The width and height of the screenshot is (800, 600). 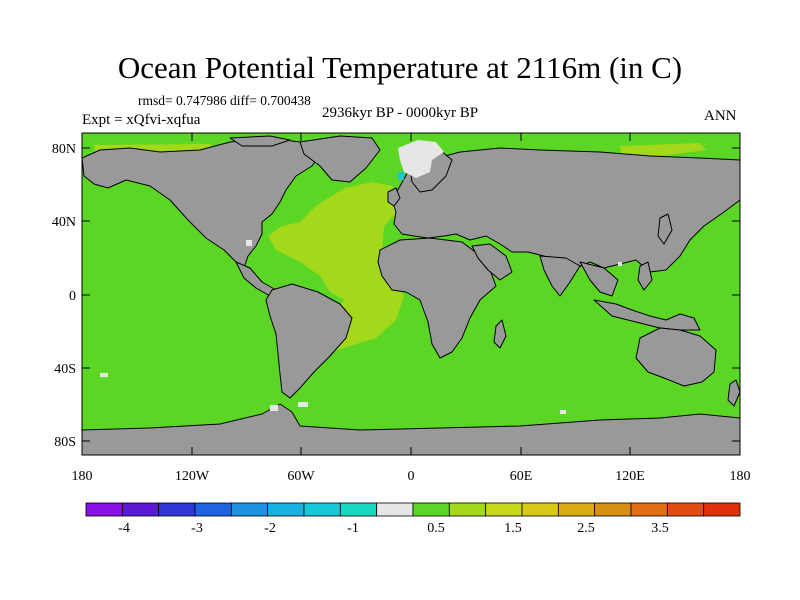 What do you see at coordinates (500, 334) in the screenshot?
I see `land-madagascar` at bounding box center [500, 334].